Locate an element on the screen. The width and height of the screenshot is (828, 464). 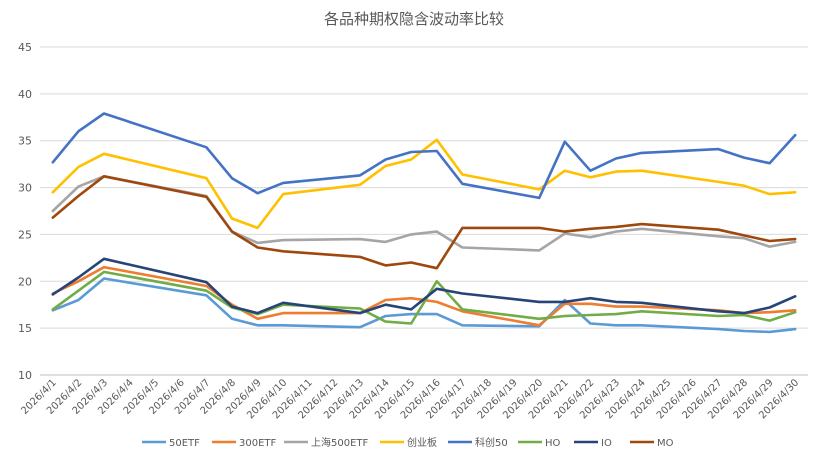
legend-label: MO is located at coordinates (665, 443).